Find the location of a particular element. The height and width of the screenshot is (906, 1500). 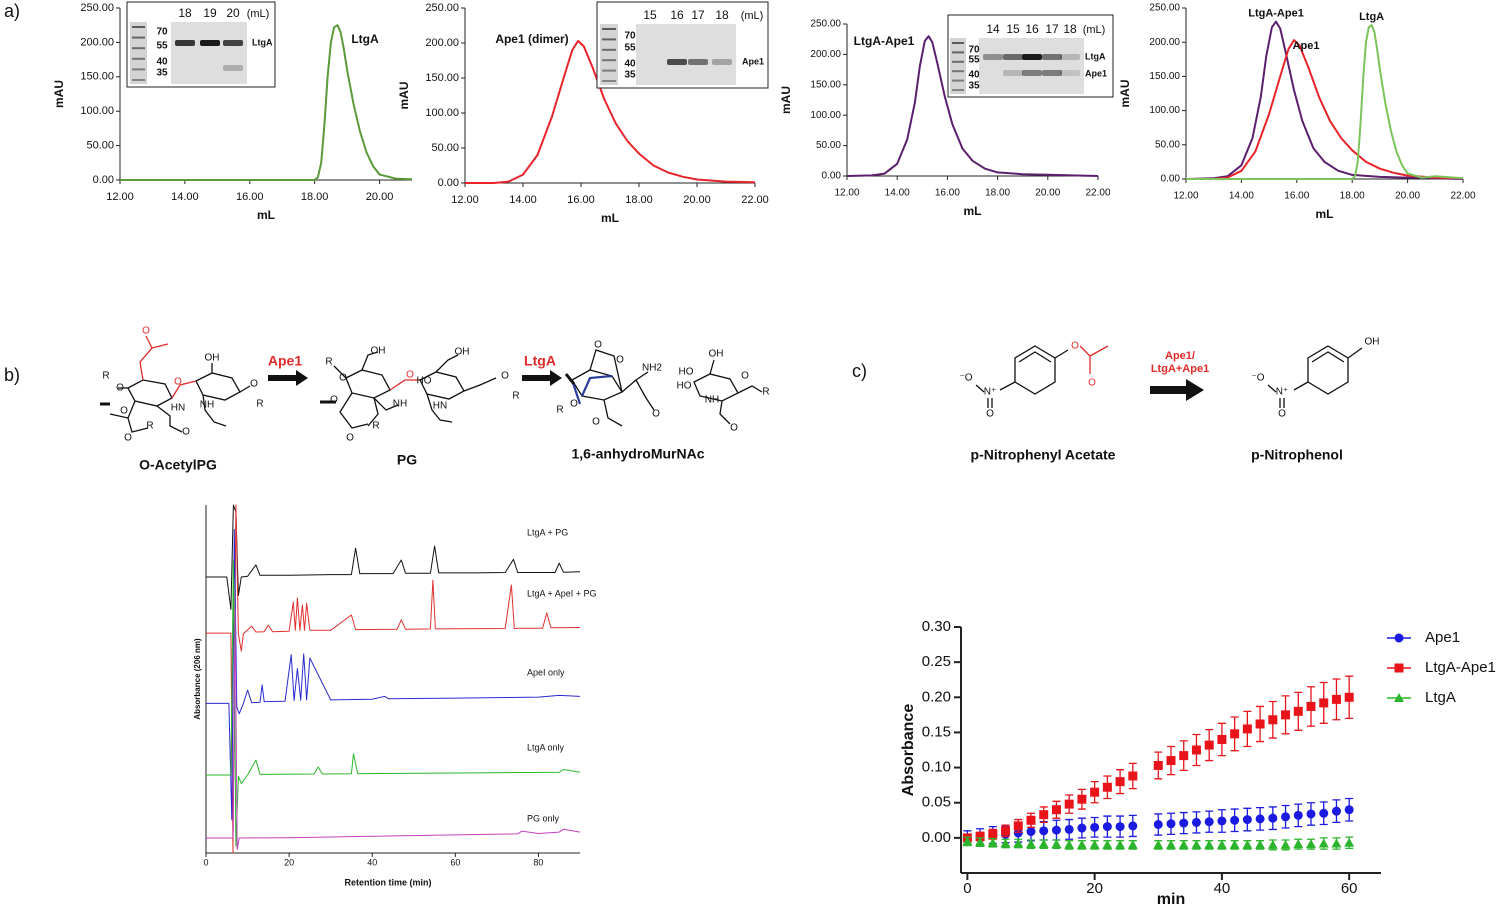

x-tick-label: 22.00 is located at coordinates (1097, 193).